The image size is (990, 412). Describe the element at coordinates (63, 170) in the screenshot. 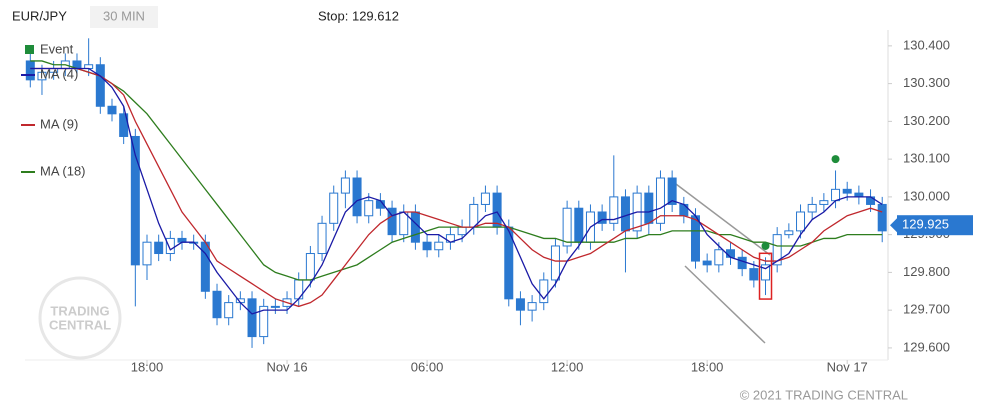

I see `legend-label: MA (18)` at that location.